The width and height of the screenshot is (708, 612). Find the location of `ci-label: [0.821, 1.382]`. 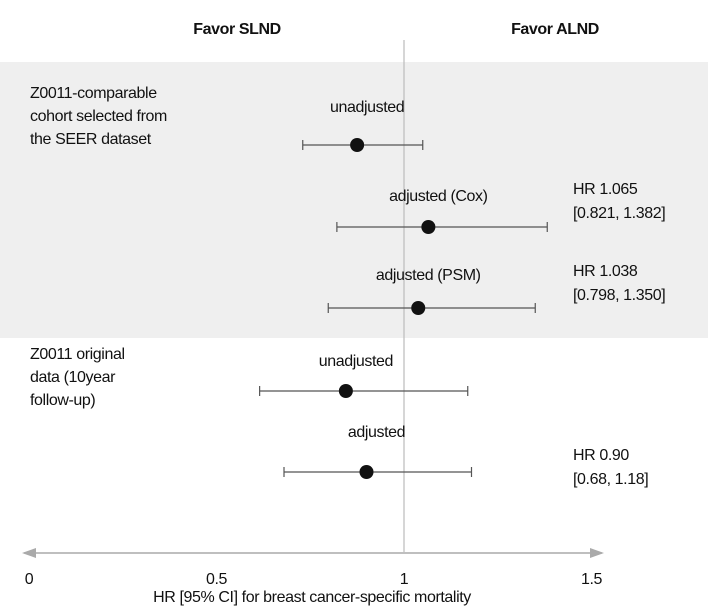

ci-label: [0.821, 1.382] is located at coordinates (619, 213).